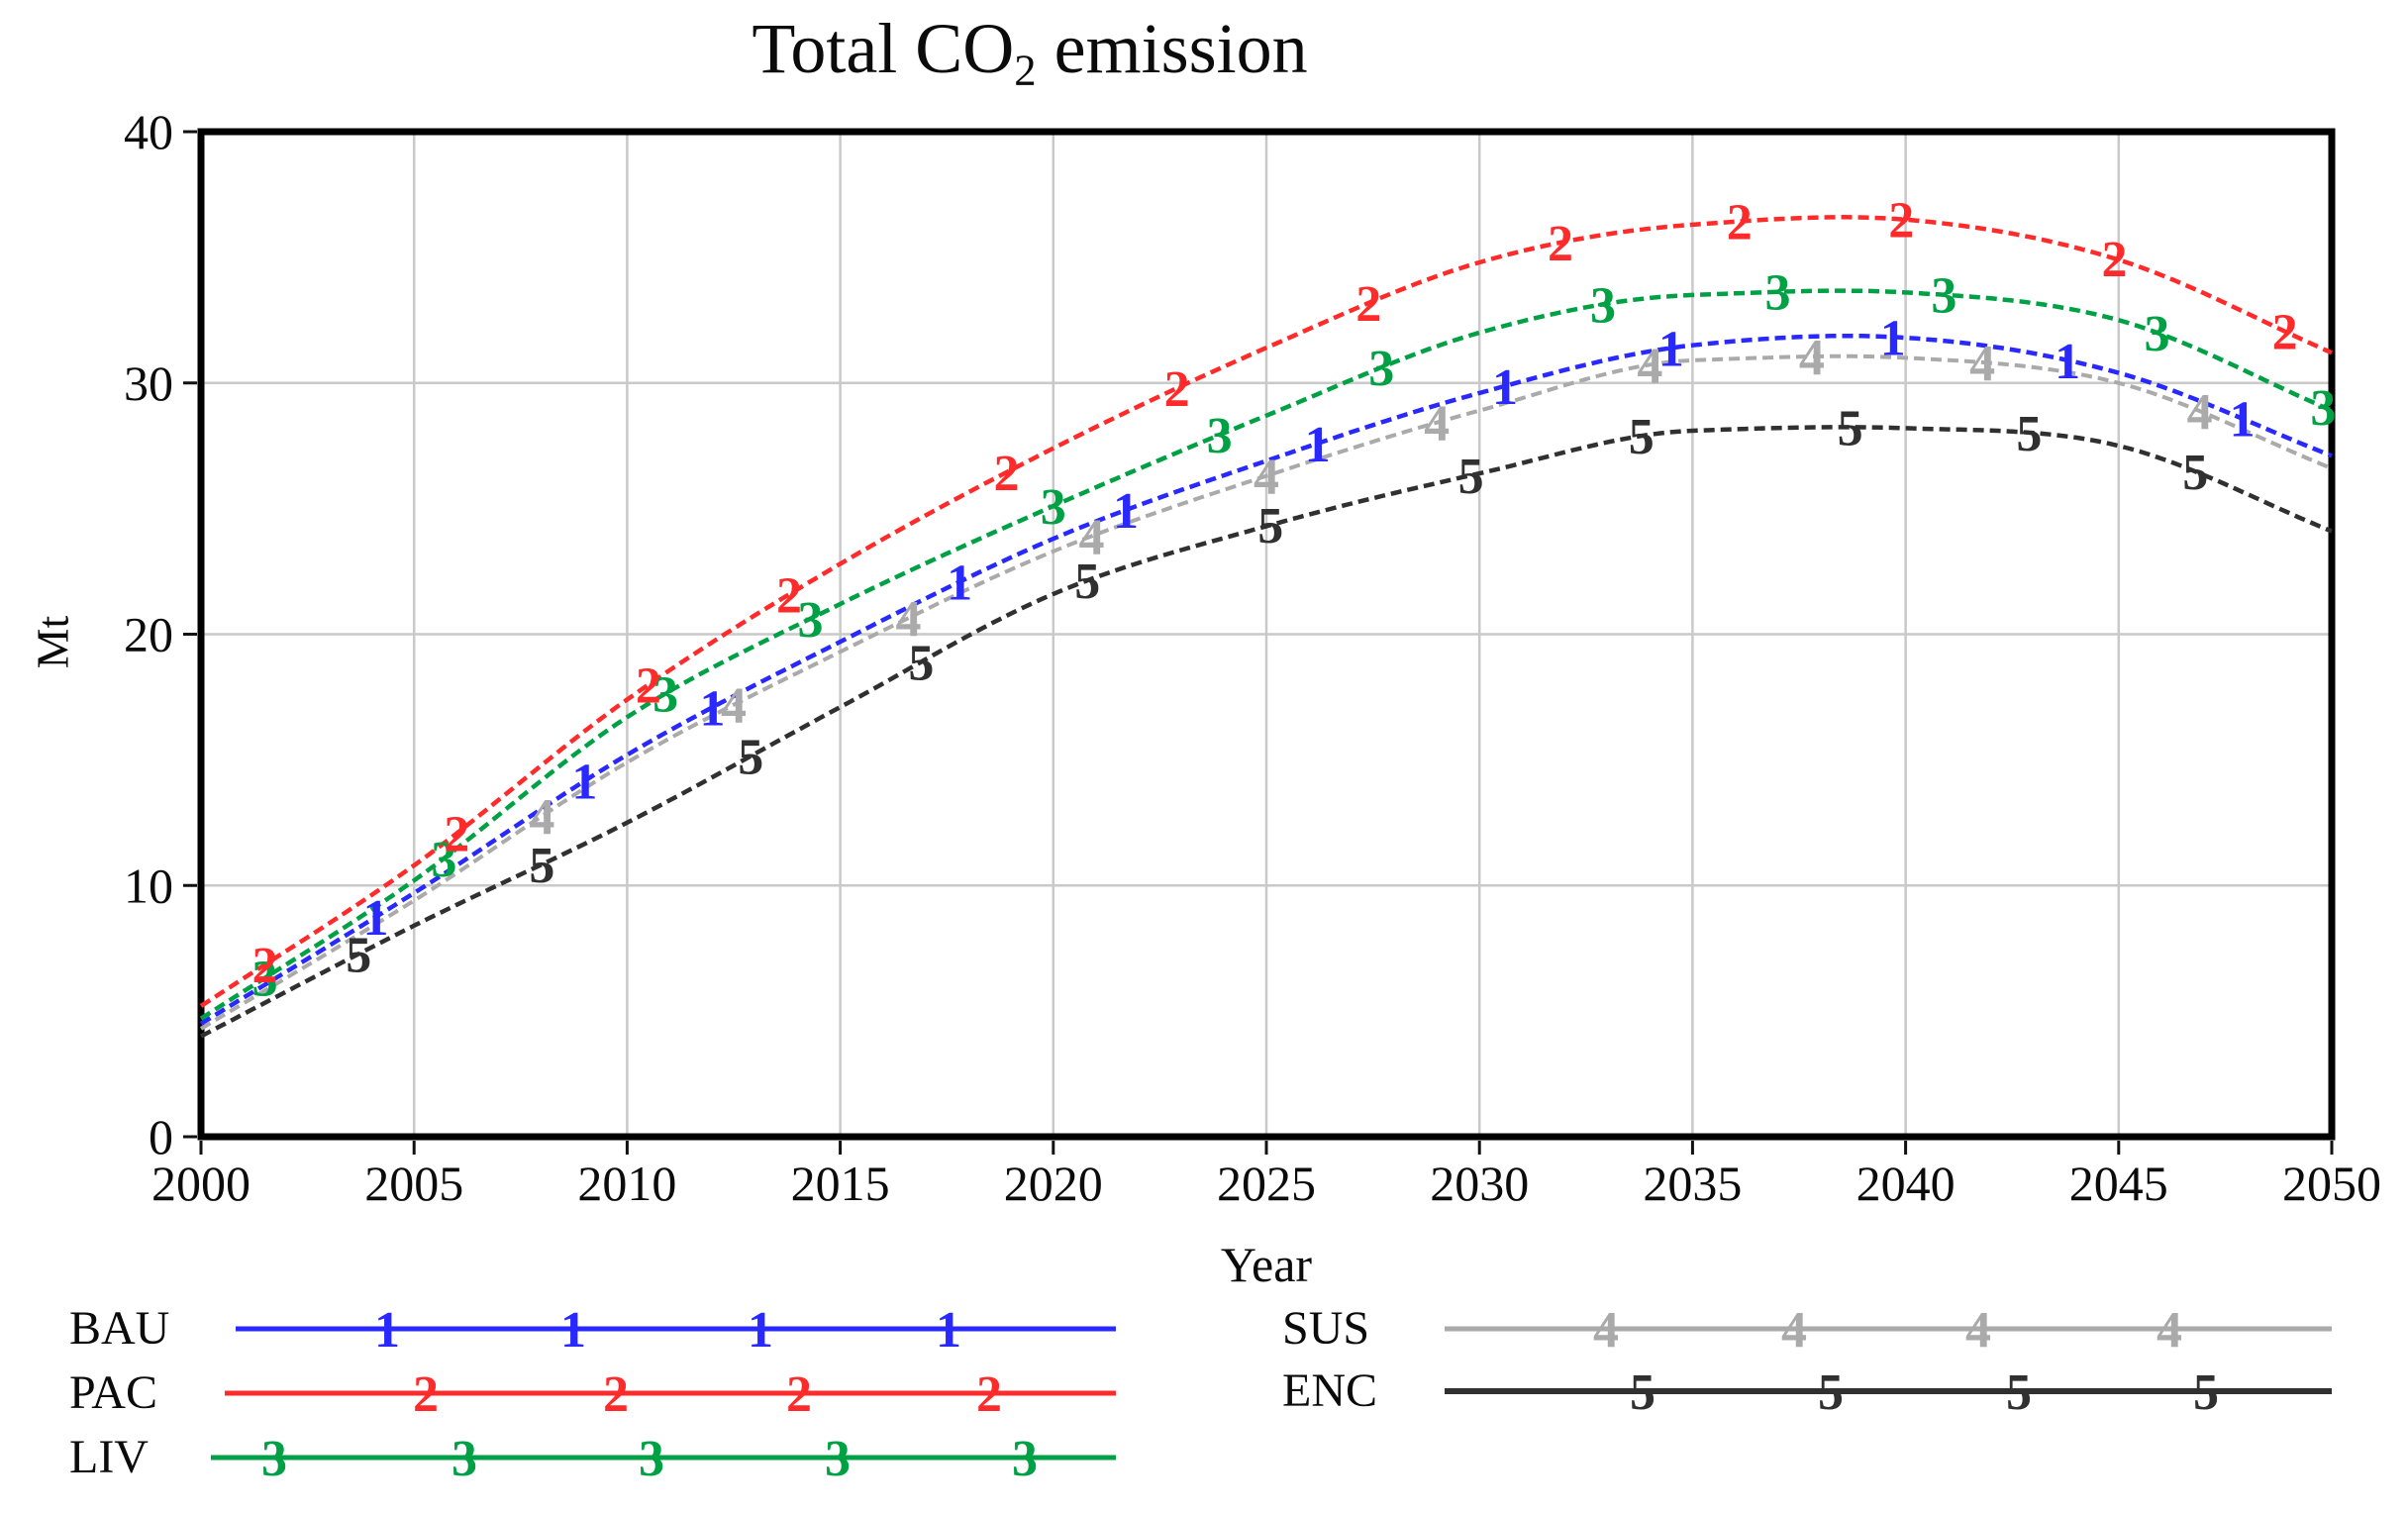 The height and width of the screenshot is (1513, 2408). I want to click on x-tick-label-2040: 2040, so click(1906, 1184).